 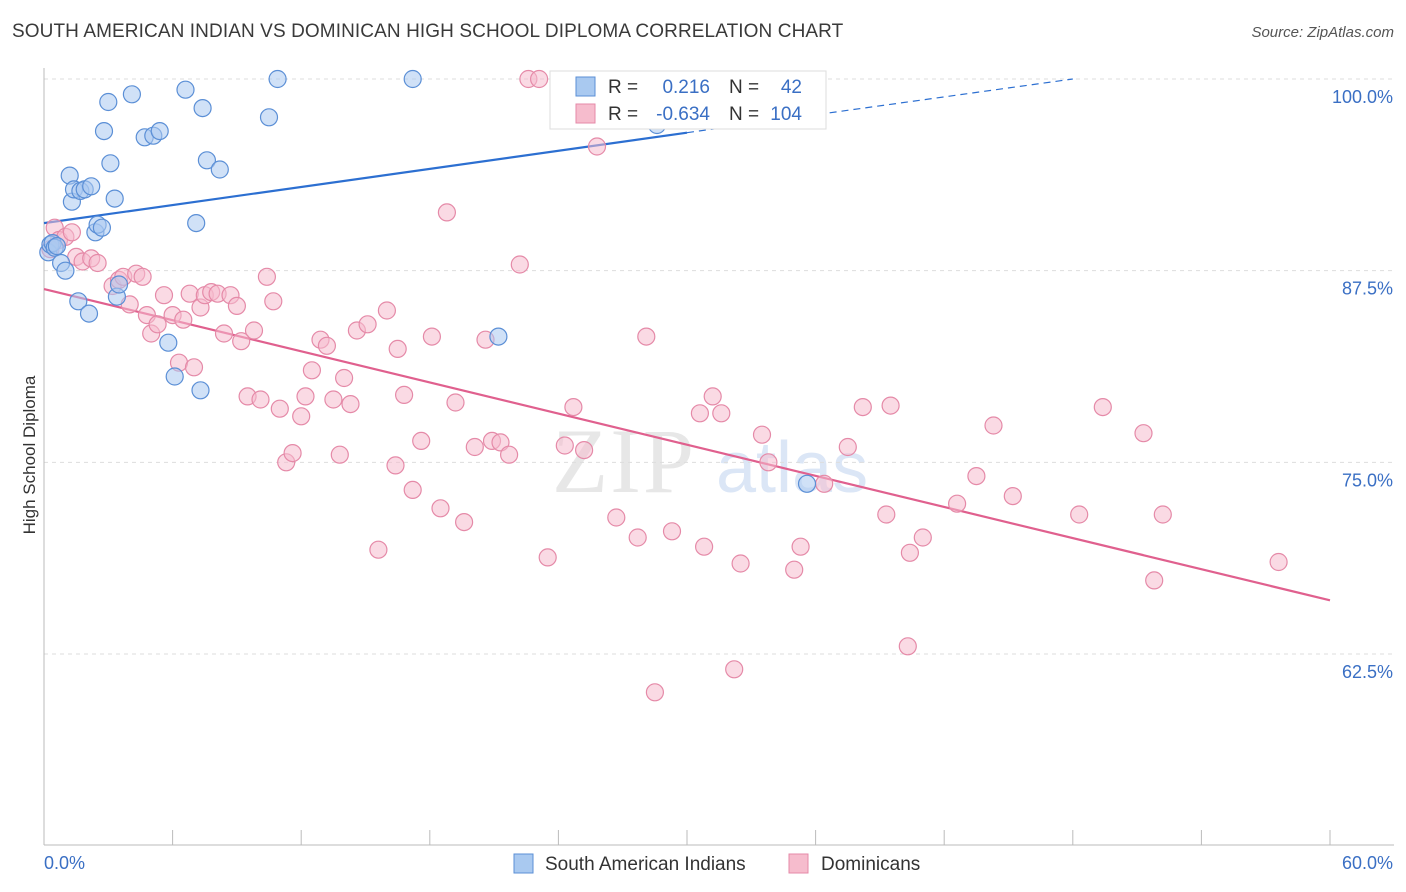 What do you see at coordinates (29, 454) in the screenshot?
I see `y-axis-label: High School Diploma` at bounding box center [29, 454].